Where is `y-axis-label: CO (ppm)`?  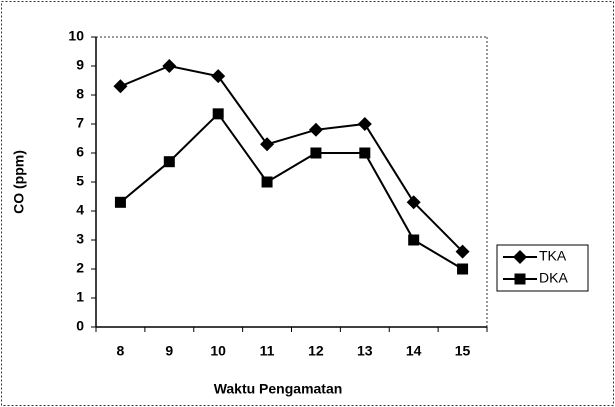
y-axis-label: CO (ppm) is located at coordinates (19, 182).